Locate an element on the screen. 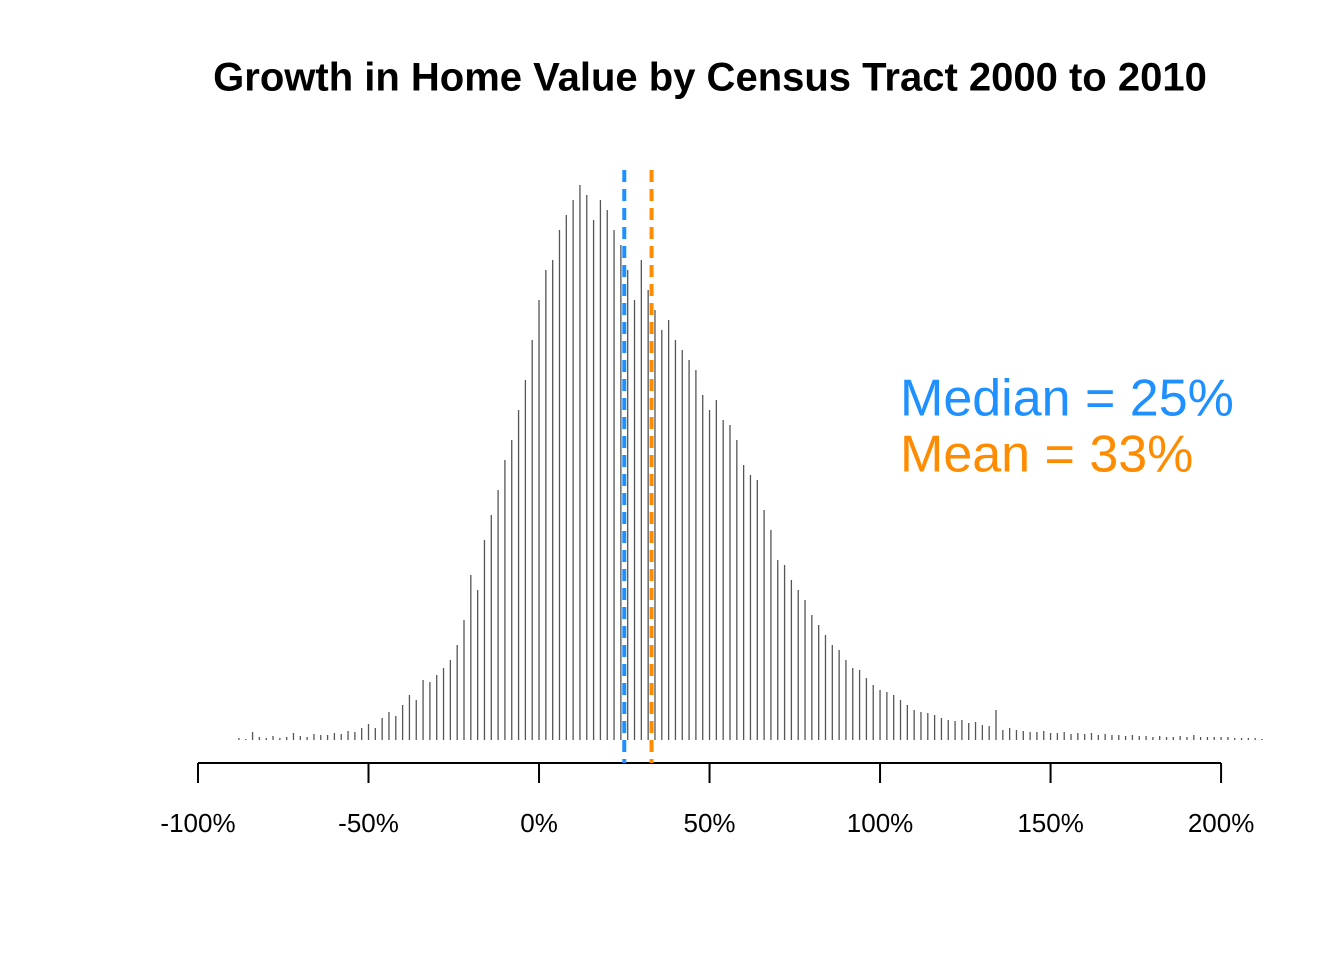  x-tick-label: -100% is located at coordinates (197, 823).